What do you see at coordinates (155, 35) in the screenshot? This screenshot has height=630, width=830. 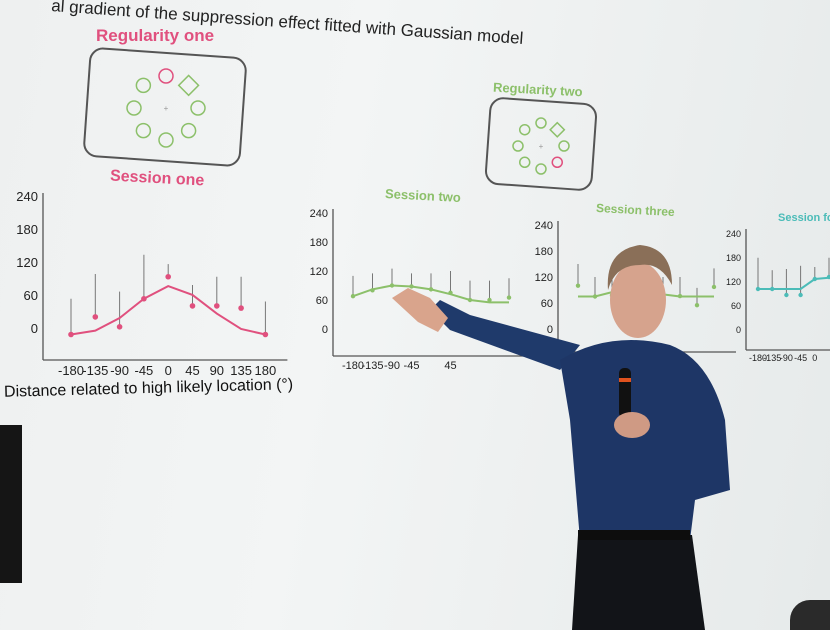 I see `regularity-one-label: Regularity one` at bounding box center [155, 35].